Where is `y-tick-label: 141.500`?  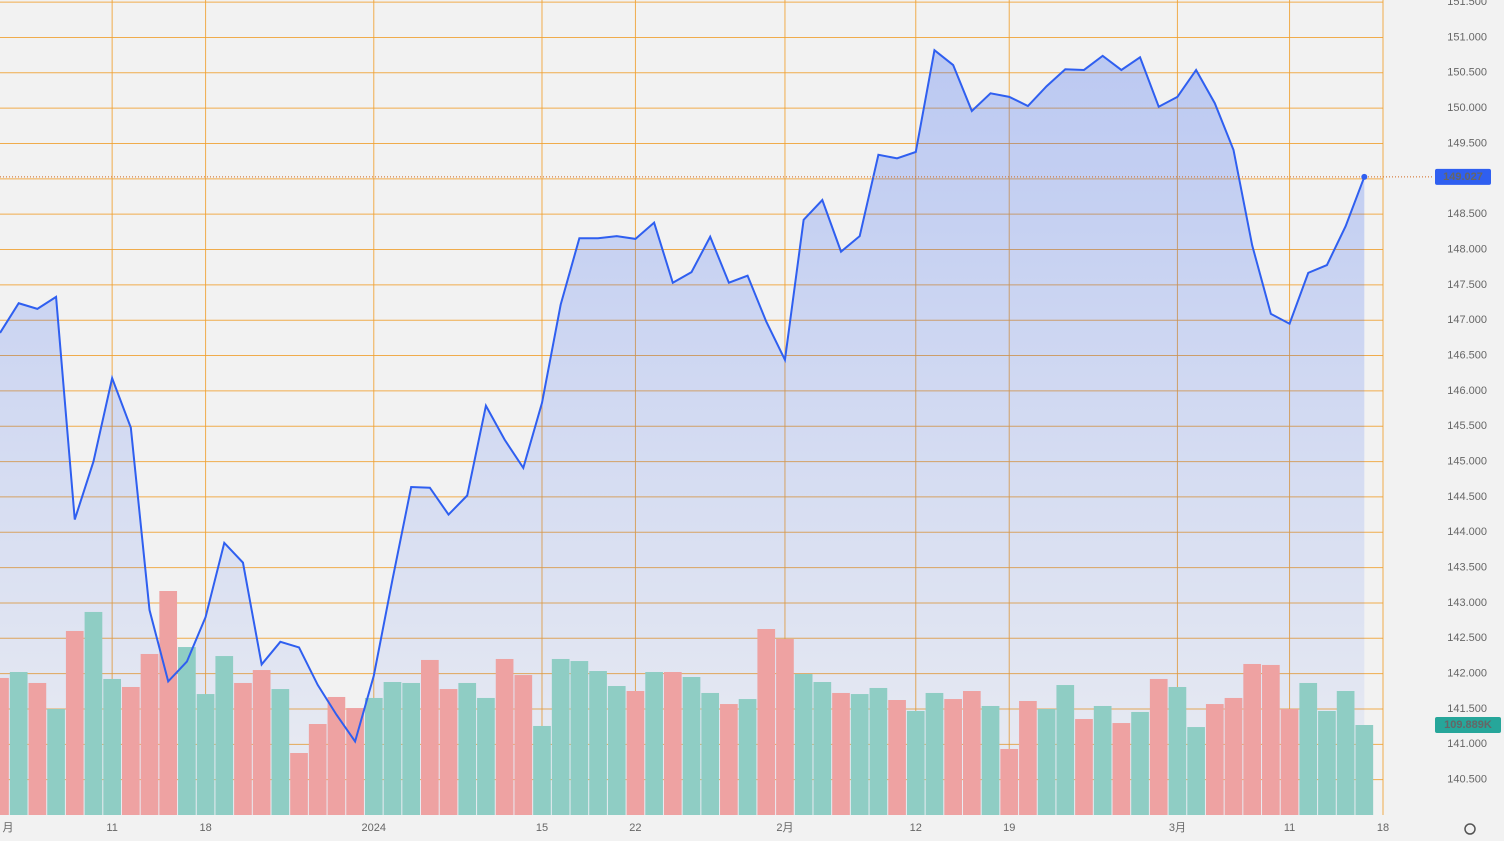 y-tick-label: 141.500 is located at coordinates (1467, 709).